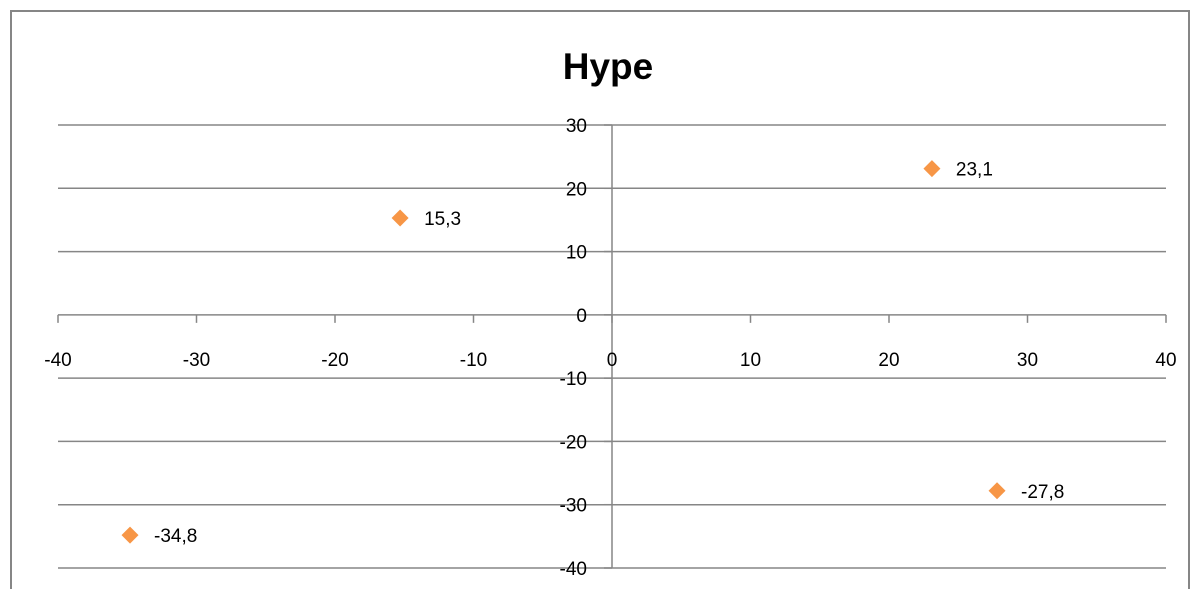 The width and height of the screenshot is (1200, 589). What do you see at coordinates (581, 316) in the screenshot?
I see `y-tick-label: 0` at bounding box center [581, 316].